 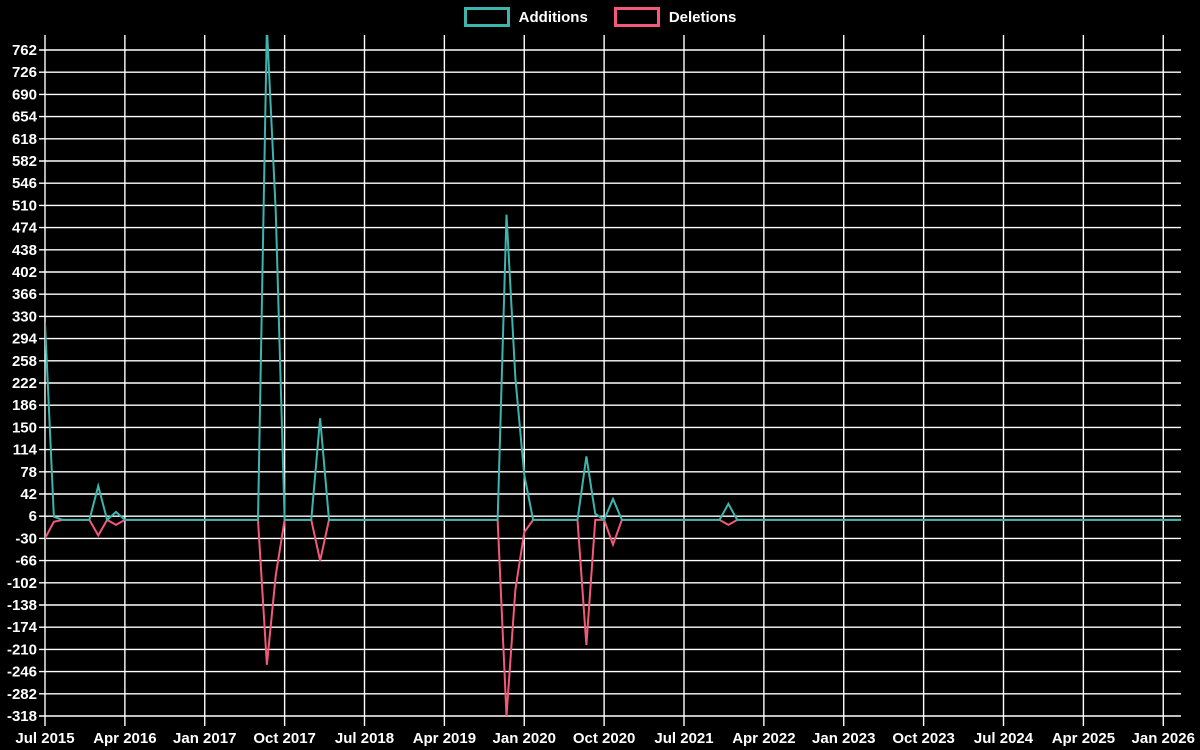 I want to click on y-tick-label: 258, so click(x=24, y=361).